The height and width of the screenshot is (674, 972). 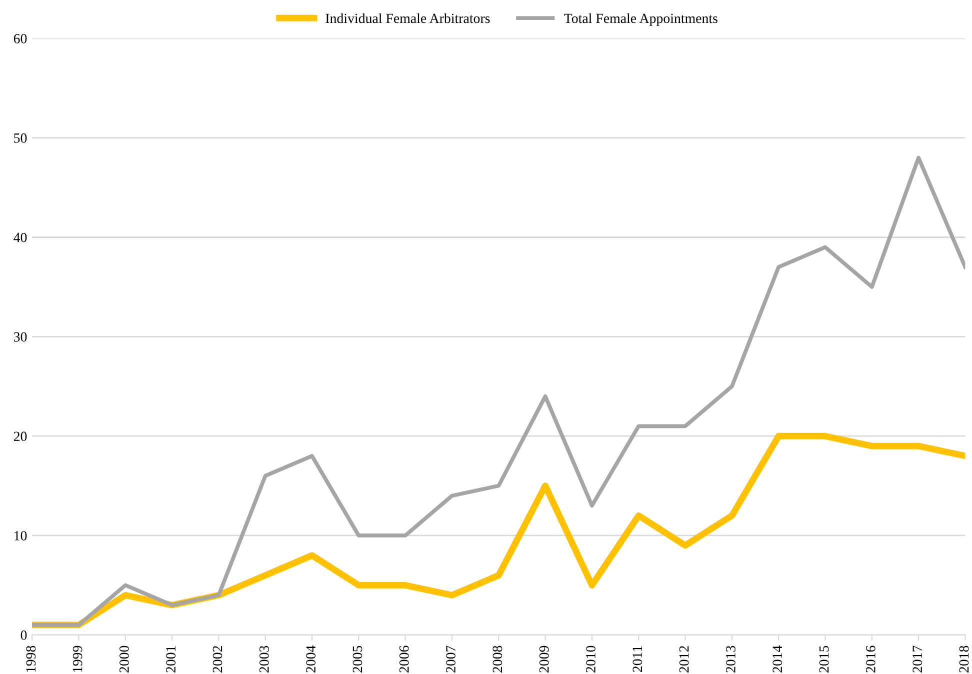 I want to click on y-tick-label: 60, so click(x=20, y=39).